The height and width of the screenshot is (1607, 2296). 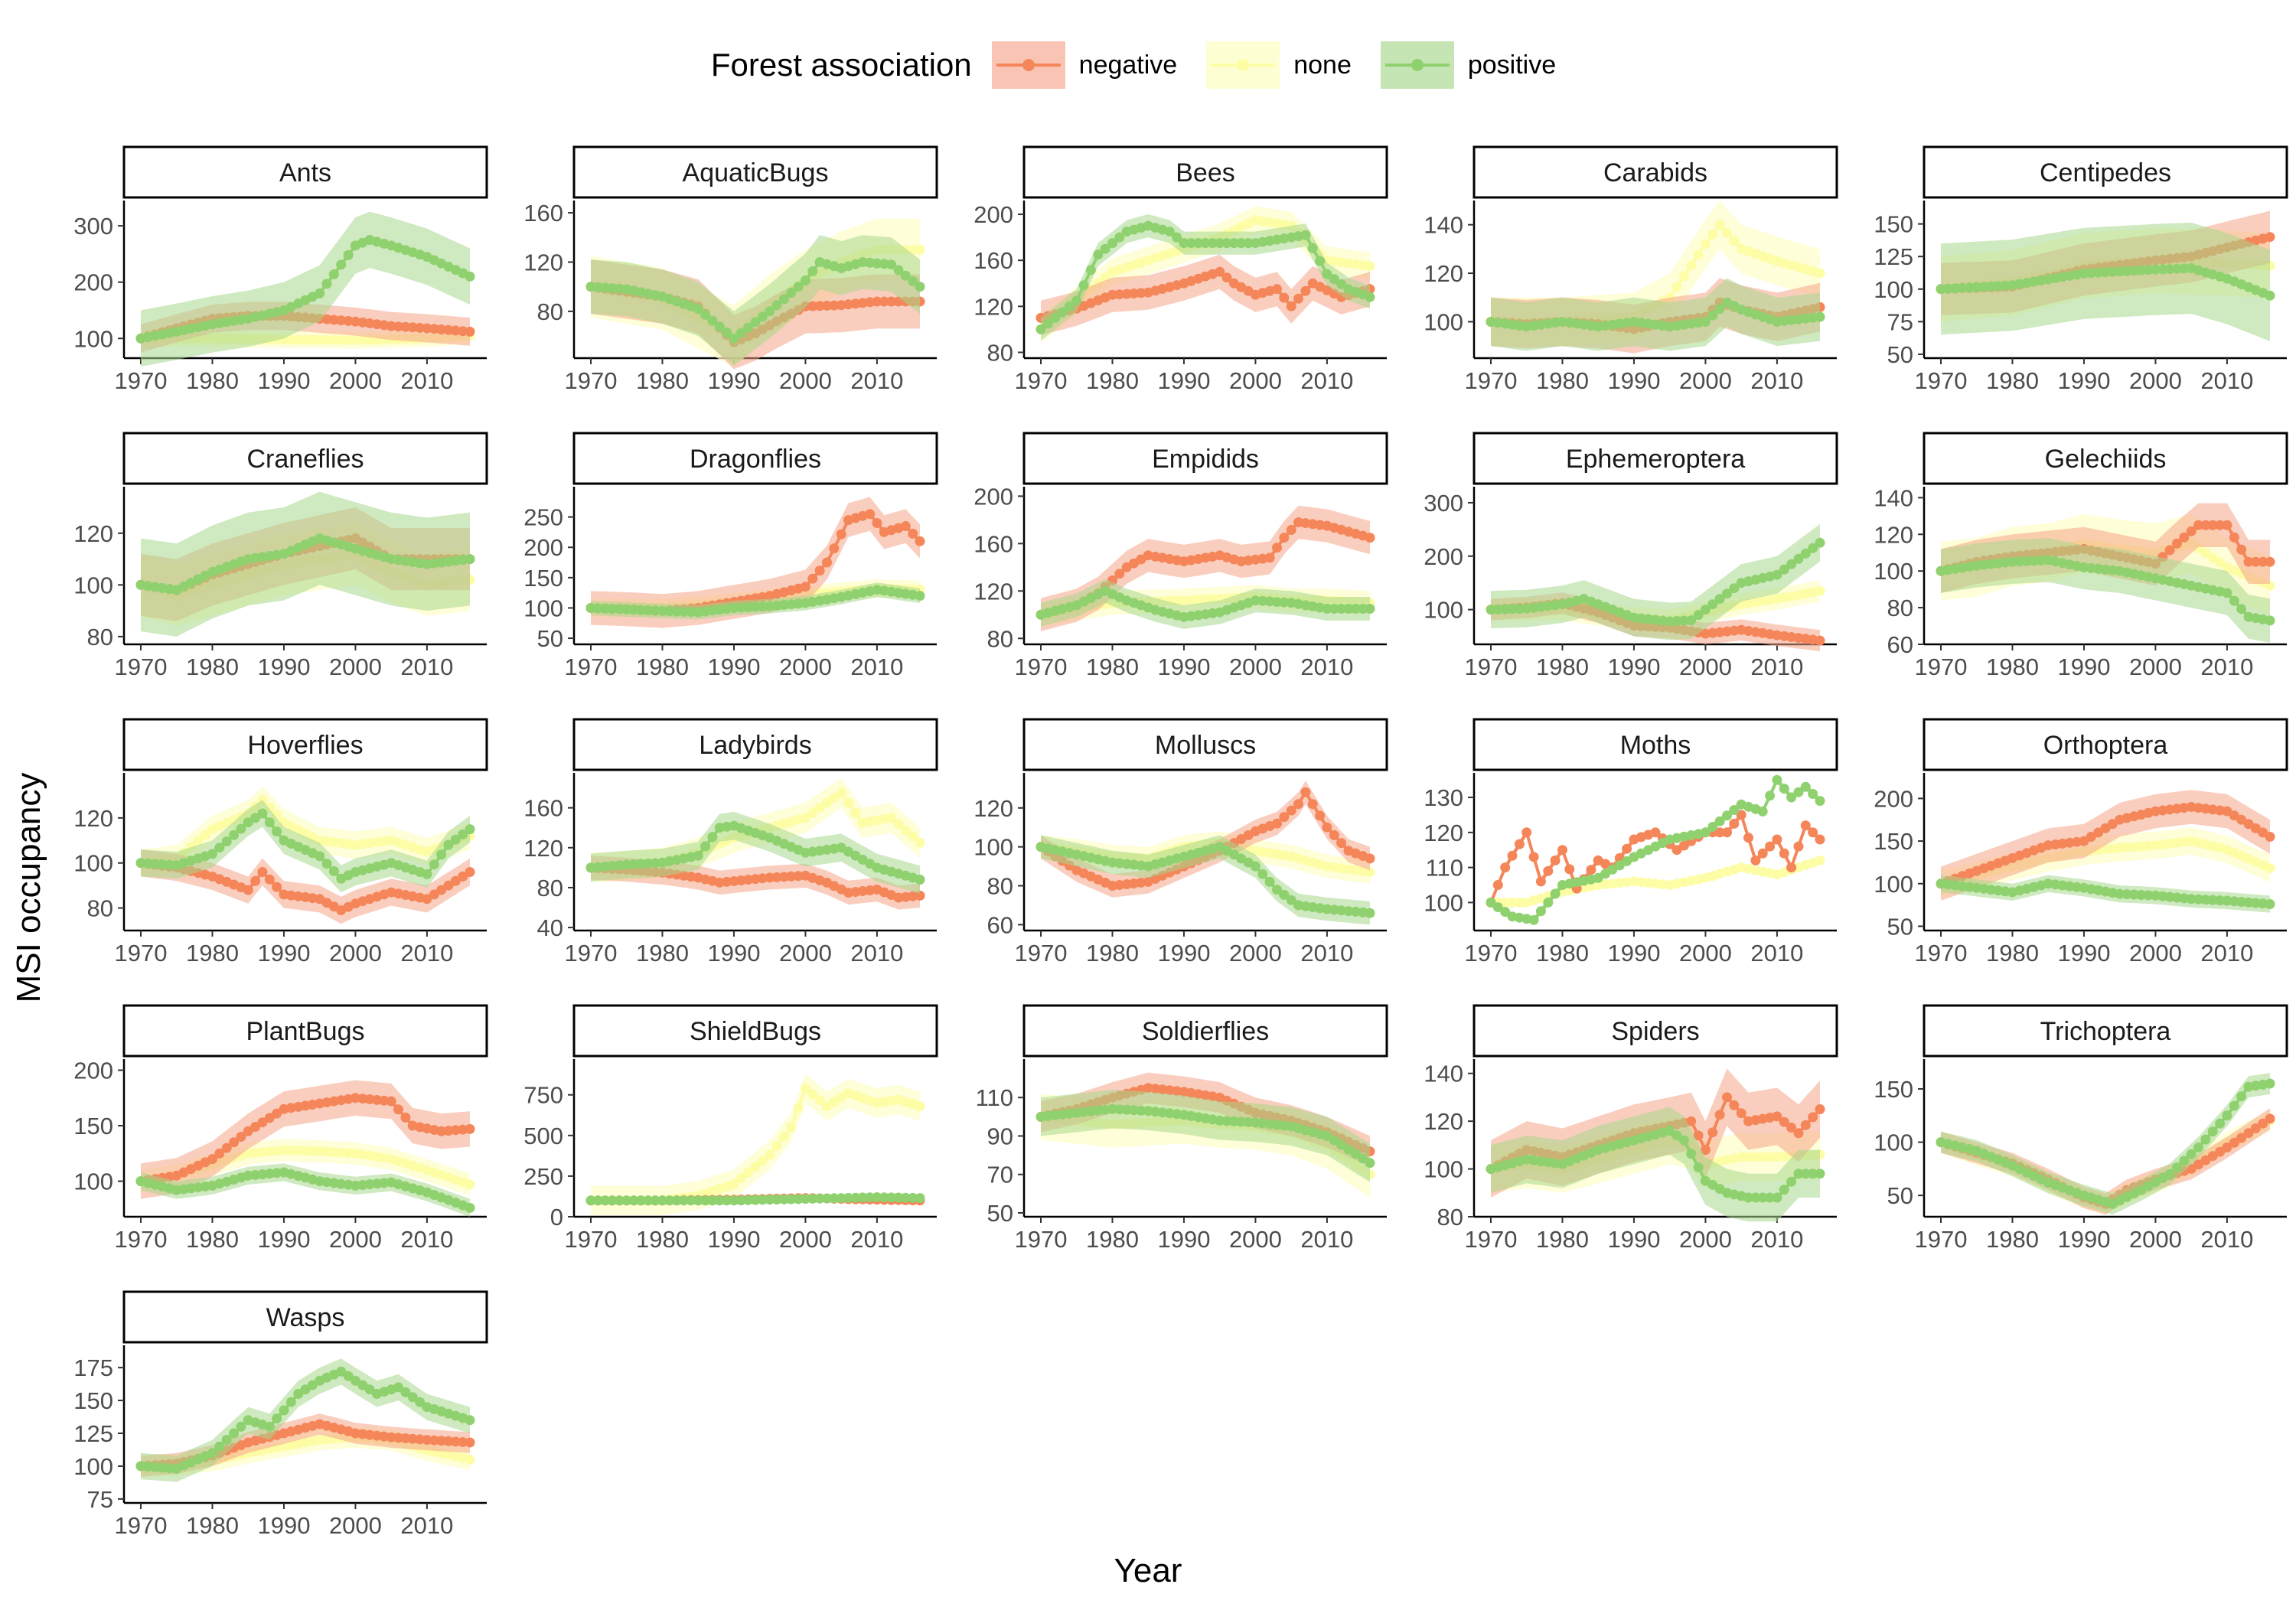 What do you see at coordinates (550, 928) in the screenshot?
I see `y-tick-label: 40` at bounding box center [550, 928].